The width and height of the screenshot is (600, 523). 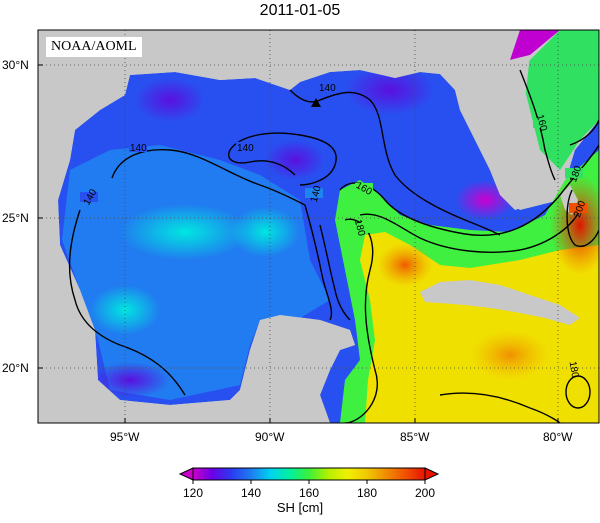 I want to click on contour-140-ring, so click(x=282, y=159).